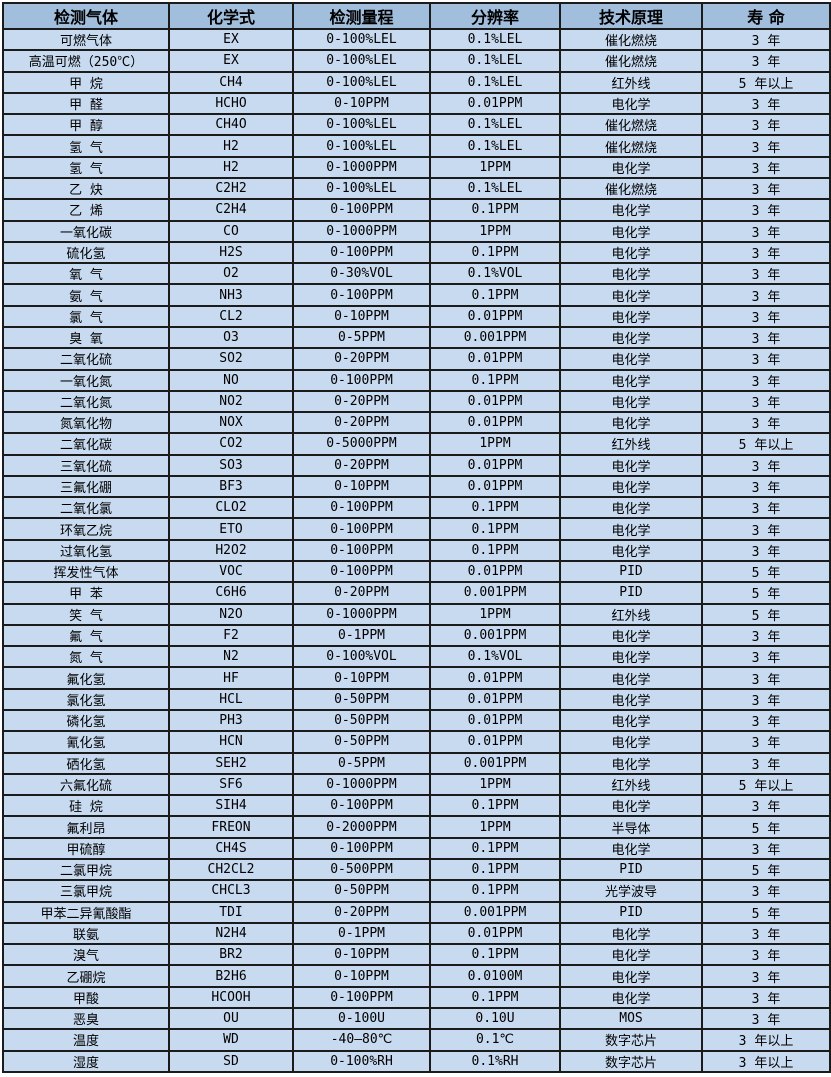  What do you see at coordinates (231, 678) in the screenshot?
I see `cell-formula: HF` at bounding box center [231, 678].